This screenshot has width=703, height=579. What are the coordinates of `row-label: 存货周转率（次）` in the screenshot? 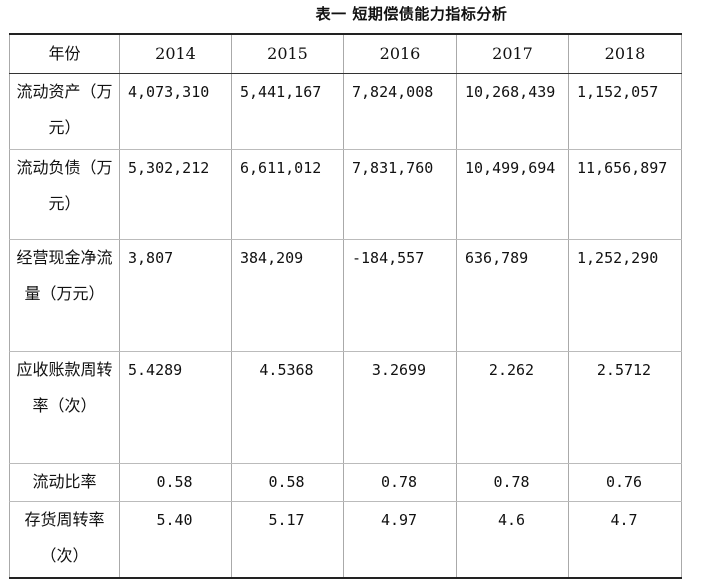 It's located at (64, 540).